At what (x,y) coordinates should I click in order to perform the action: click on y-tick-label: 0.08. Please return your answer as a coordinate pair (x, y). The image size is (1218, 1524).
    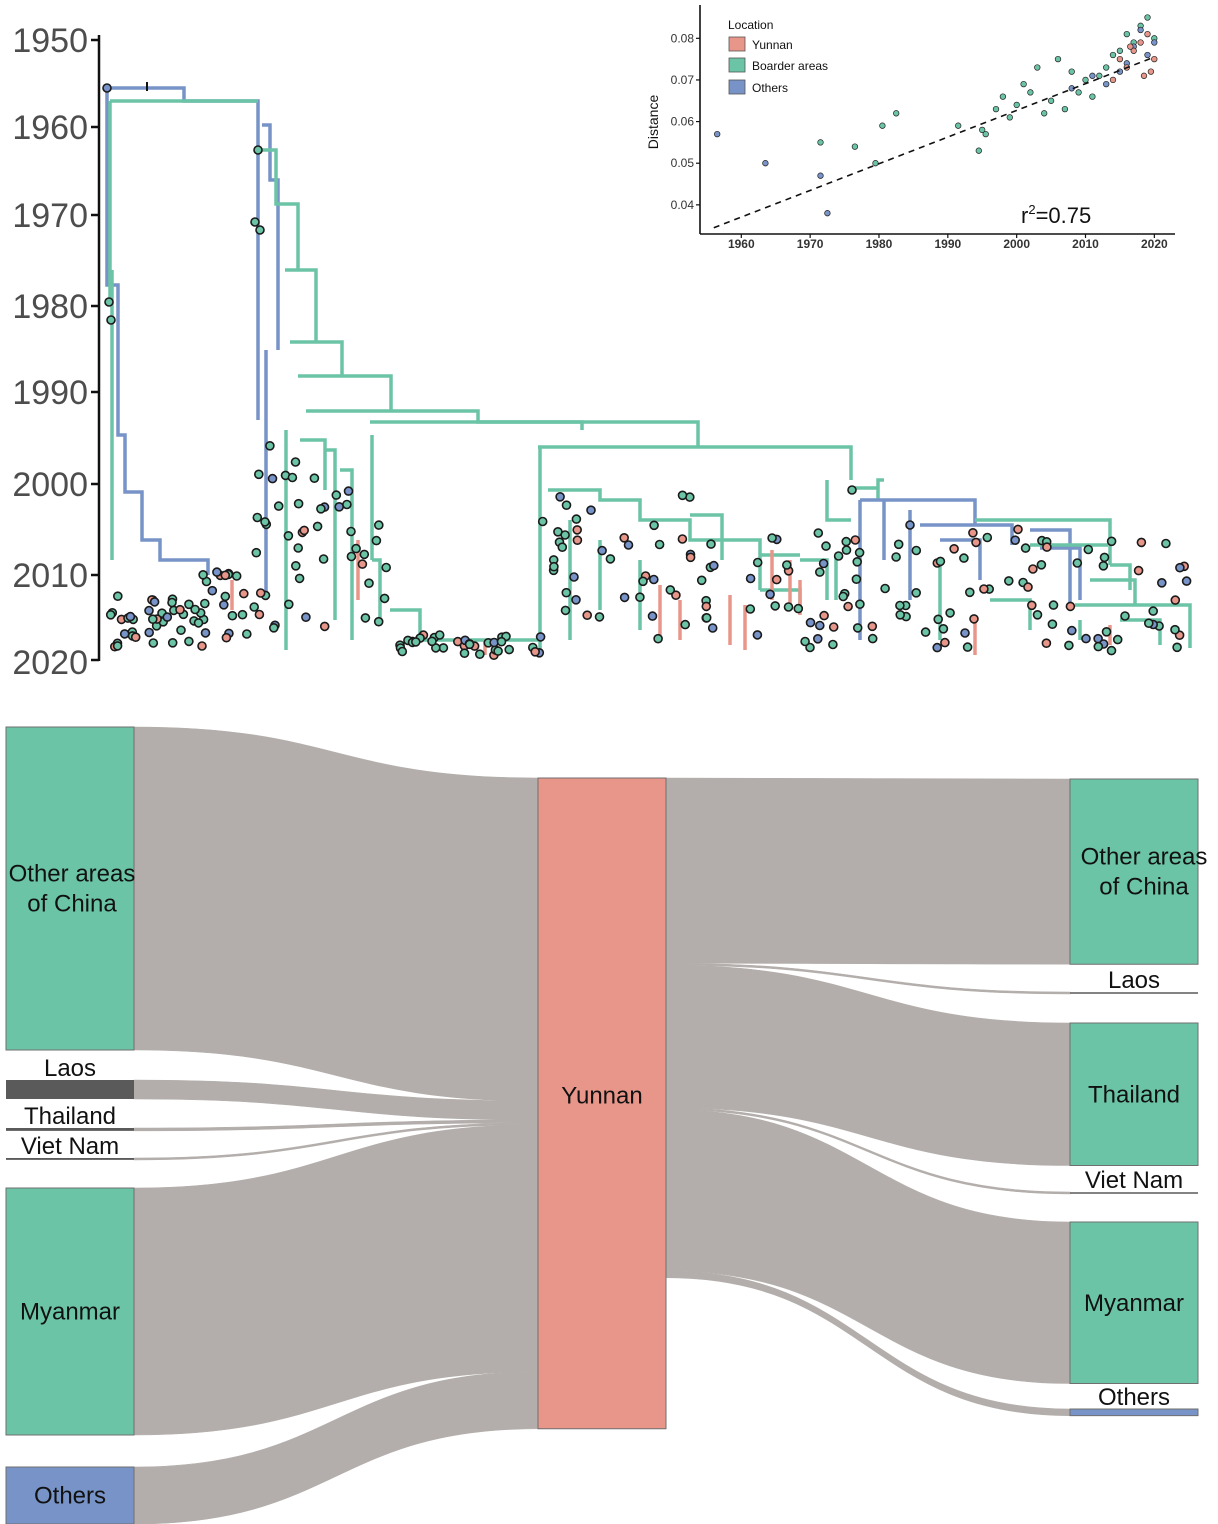
    Looking at the image, I should click on (683, 38).